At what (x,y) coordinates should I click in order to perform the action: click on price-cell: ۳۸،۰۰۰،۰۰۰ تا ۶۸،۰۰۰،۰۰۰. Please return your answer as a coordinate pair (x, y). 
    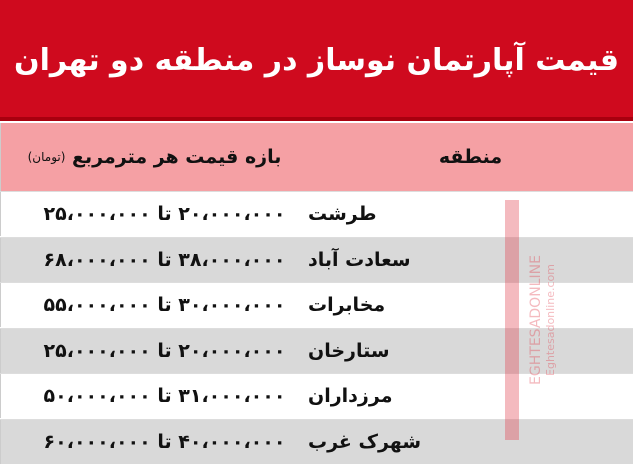
    Looking at the image, I should click on (154, 259).